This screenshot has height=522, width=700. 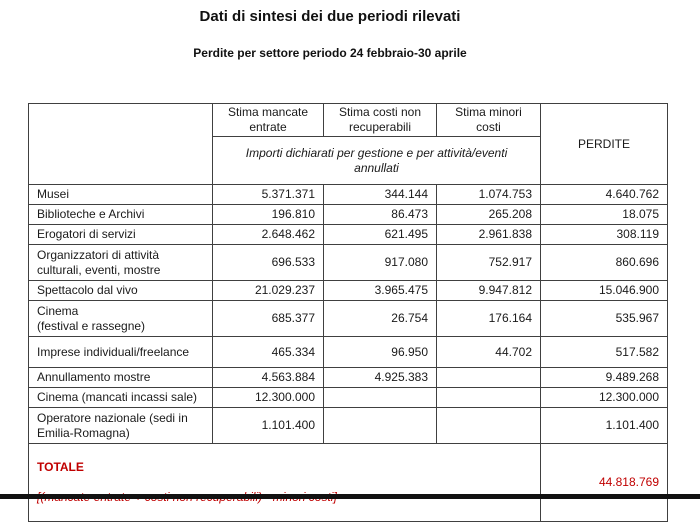 What do you see at coordinates (120, 352) in the screenshot?
I see `sector-label: Imprese individuali/freelance` at bounding box center [120, 352].